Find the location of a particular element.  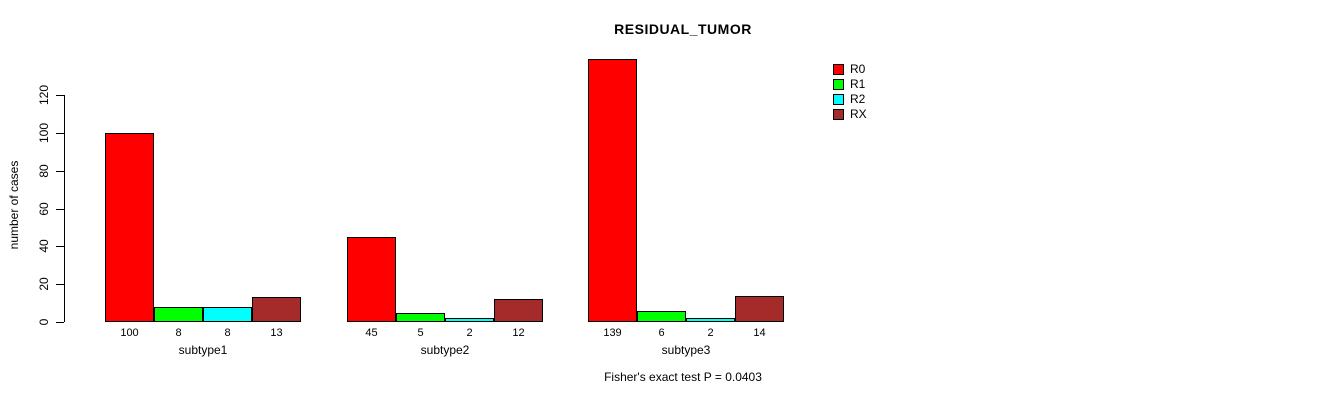

bar-value-label: 12 is located at coordinates (518, 333).